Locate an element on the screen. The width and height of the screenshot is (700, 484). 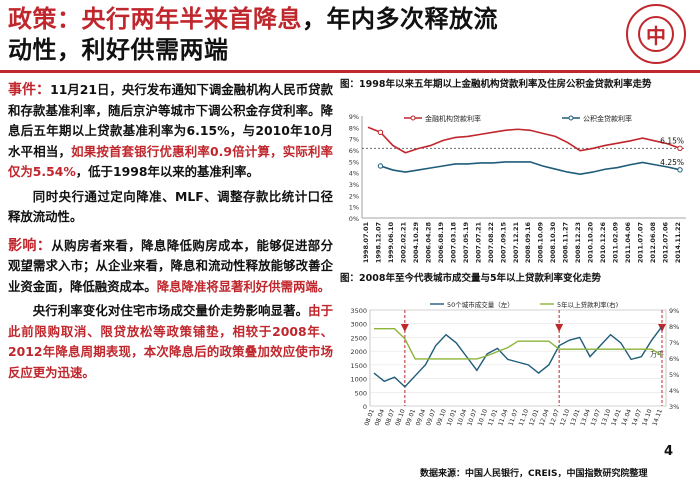
chart-2-y-right-tick: 3% is located at coordinates (674, 407).